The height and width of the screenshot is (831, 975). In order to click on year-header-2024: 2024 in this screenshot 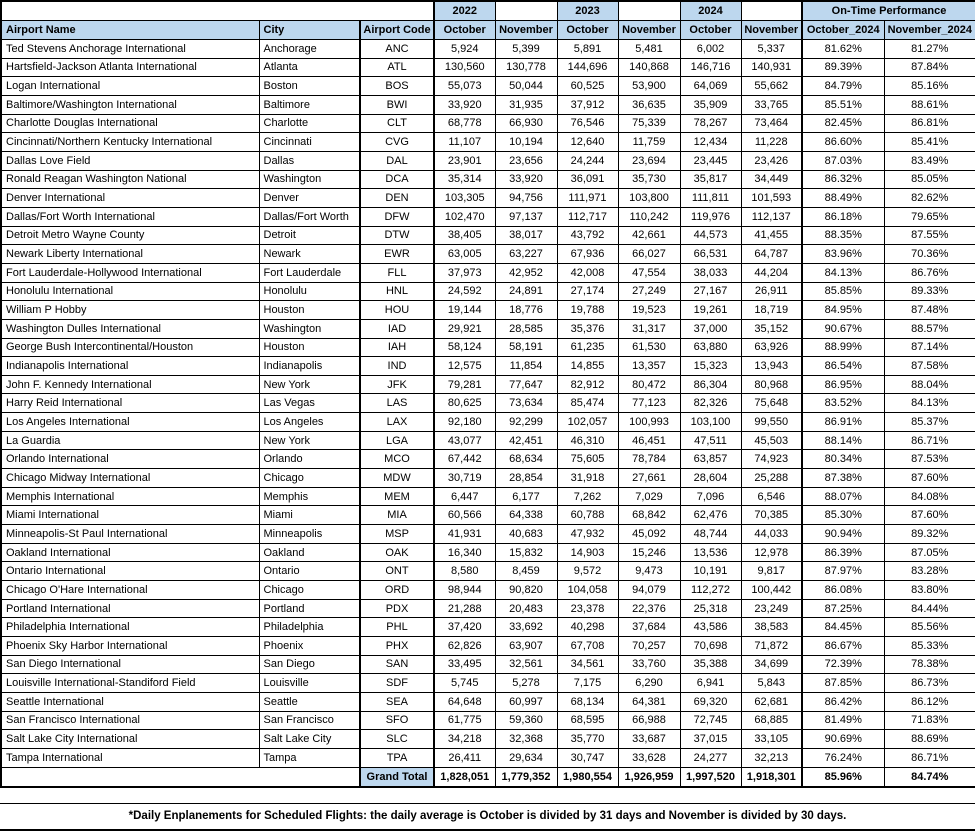, I will do `click(710, 10)`.